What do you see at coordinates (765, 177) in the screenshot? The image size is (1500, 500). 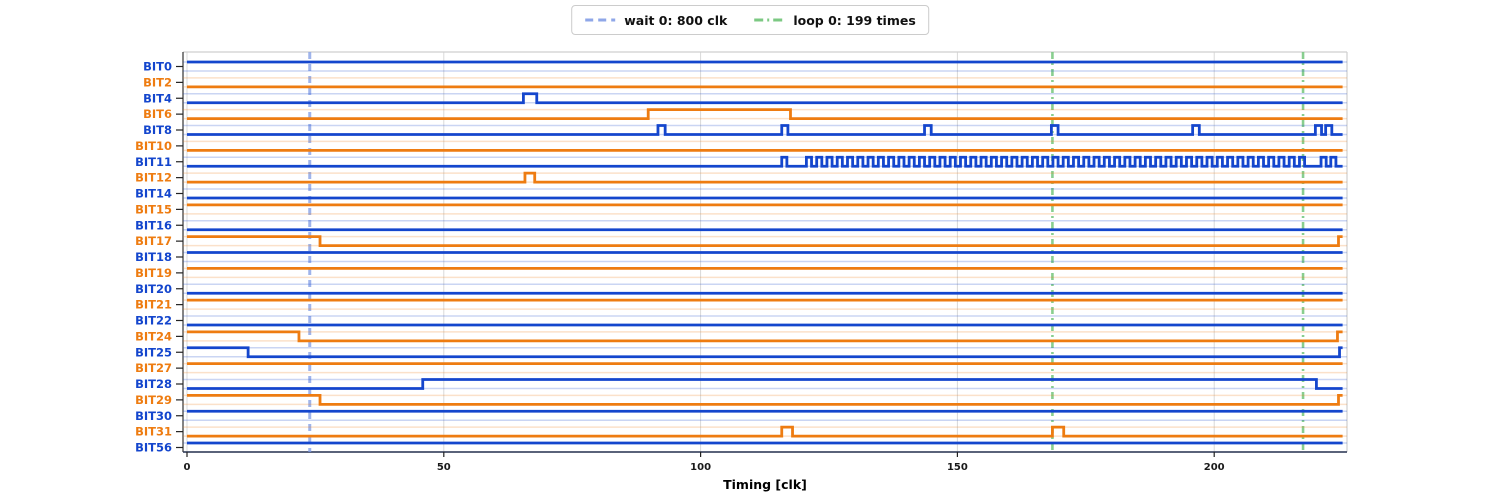 I see `signal-wave-BIT12` at bounding box center [765, 177].